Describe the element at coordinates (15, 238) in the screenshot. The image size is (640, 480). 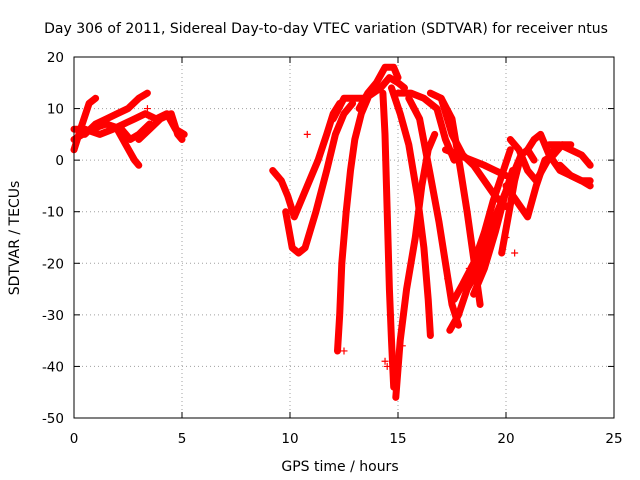
I see `y-axis-label: SDTVAR / TECUs` at that location.